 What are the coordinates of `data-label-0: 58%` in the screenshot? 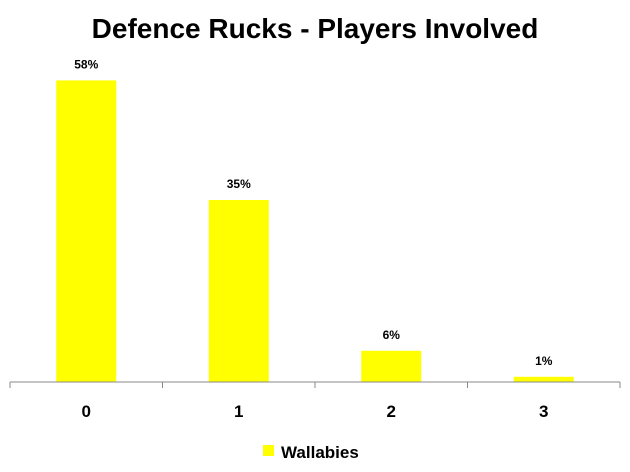 It's located at (86, 64).